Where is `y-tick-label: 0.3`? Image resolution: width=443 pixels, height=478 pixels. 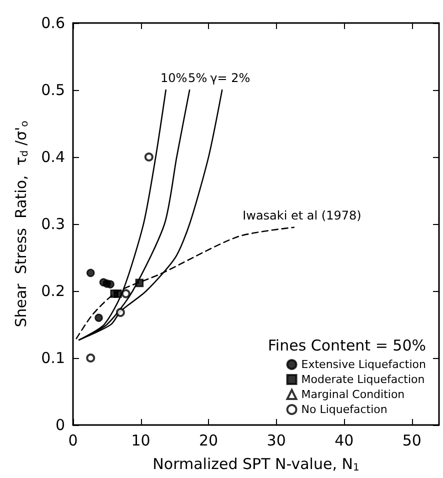
y-tick-label: 0.3 is located at coordinates (53, 224).